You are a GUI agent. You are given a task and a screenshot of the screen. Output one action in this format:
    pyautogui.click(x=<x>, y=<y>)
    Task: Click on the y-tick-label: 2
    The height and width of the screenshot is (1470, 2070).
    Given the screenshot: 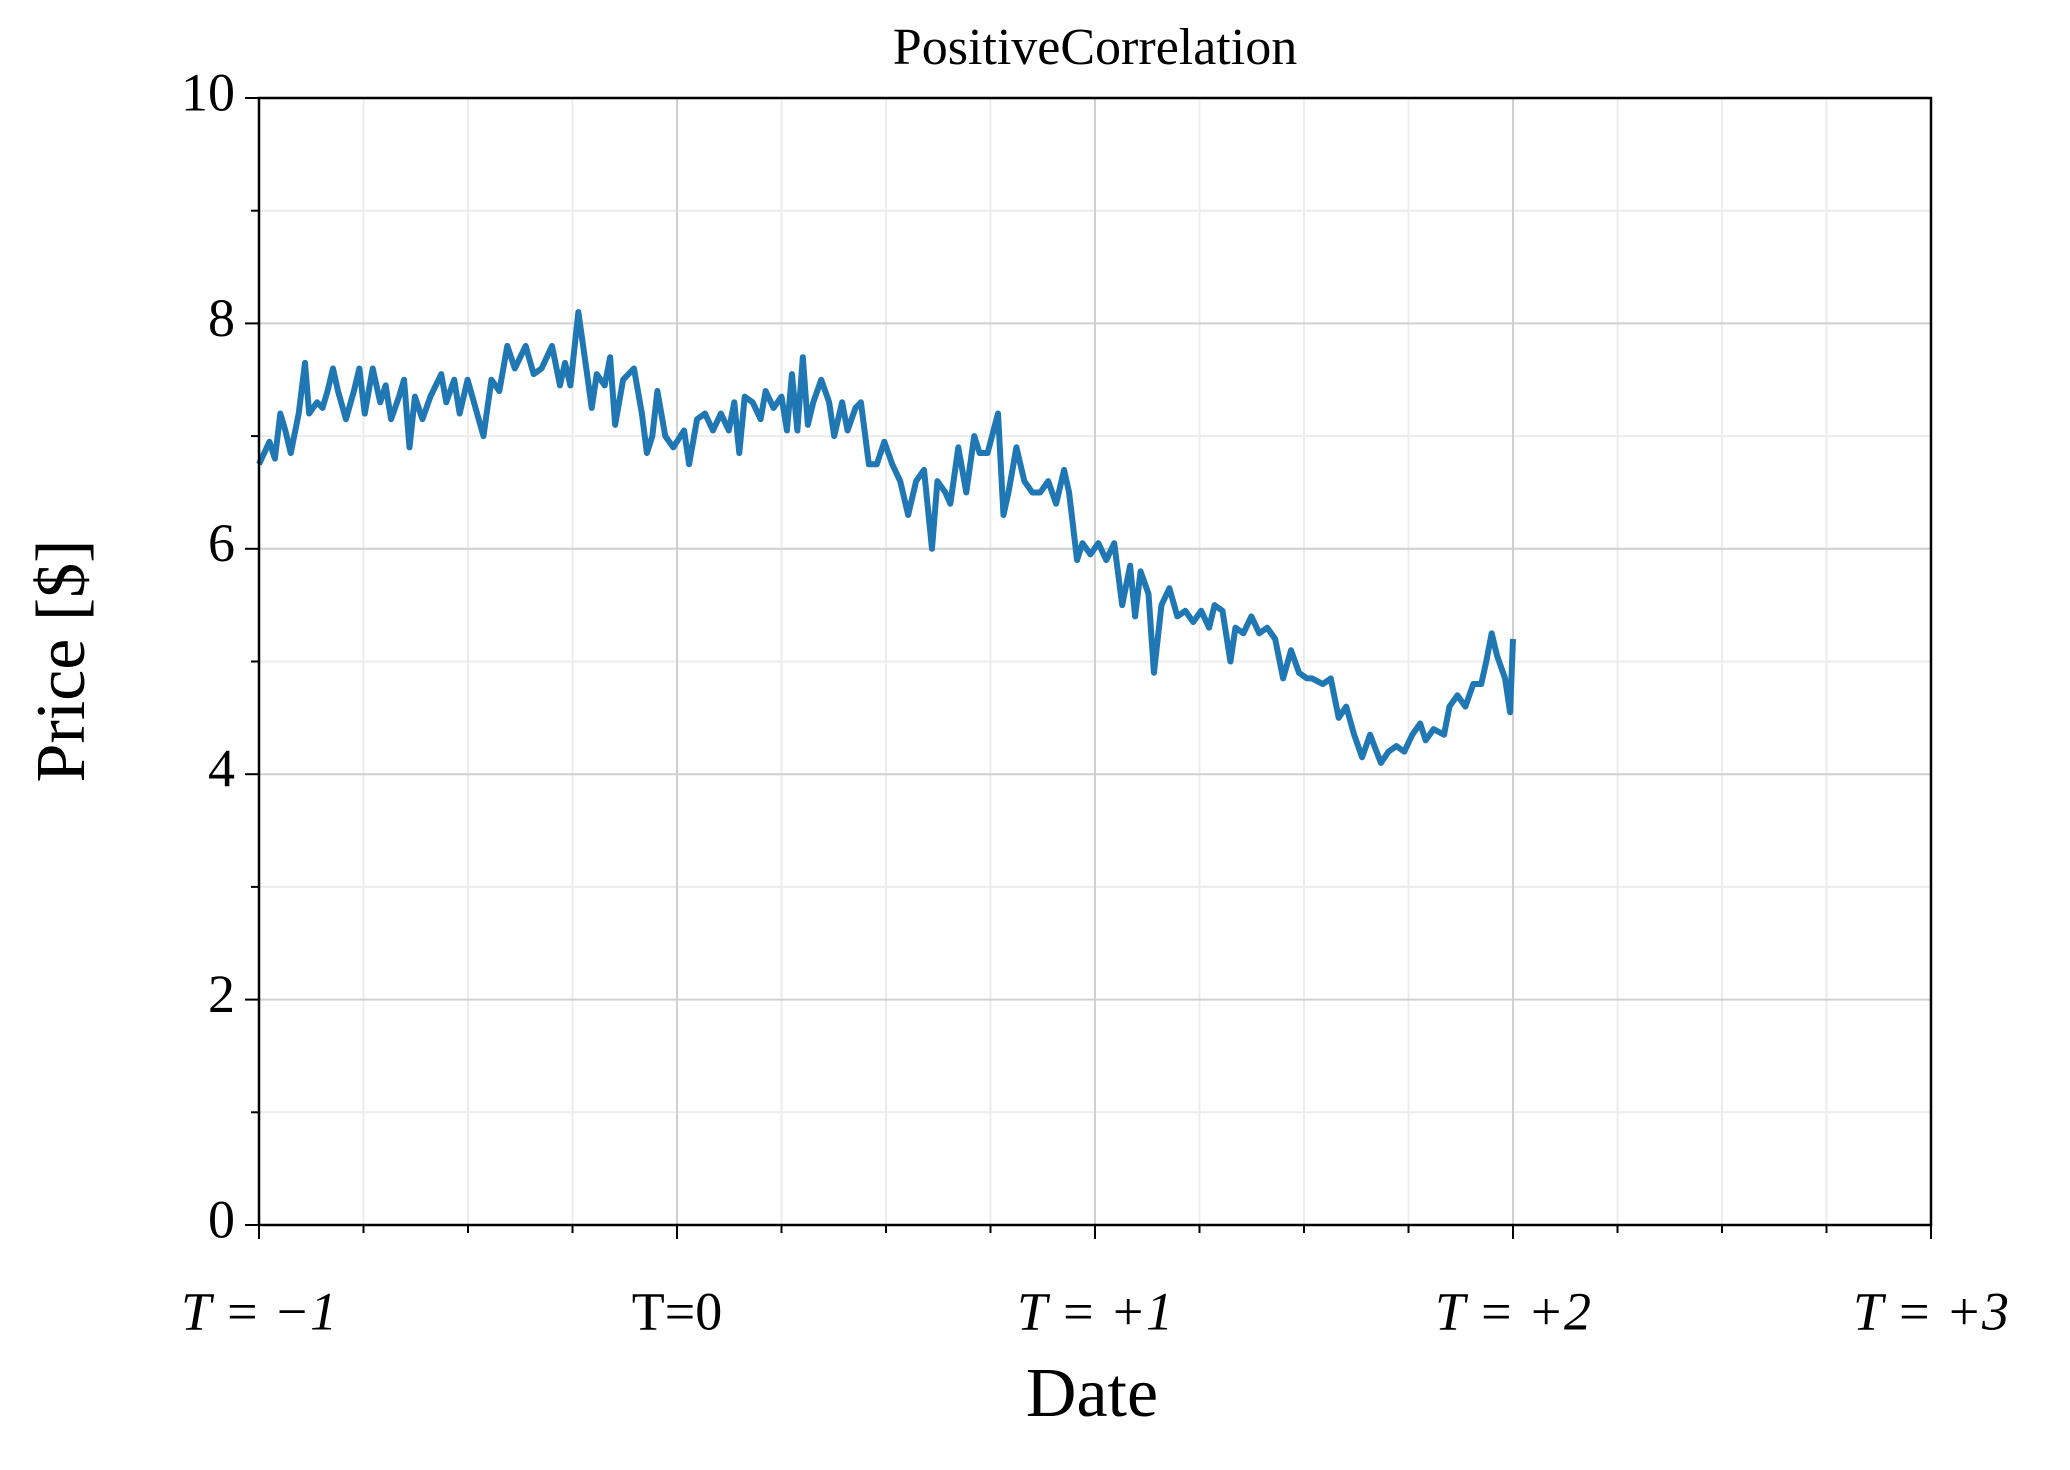 What is the action you would take?
    pyautogui.click(x=221, y=994)
    